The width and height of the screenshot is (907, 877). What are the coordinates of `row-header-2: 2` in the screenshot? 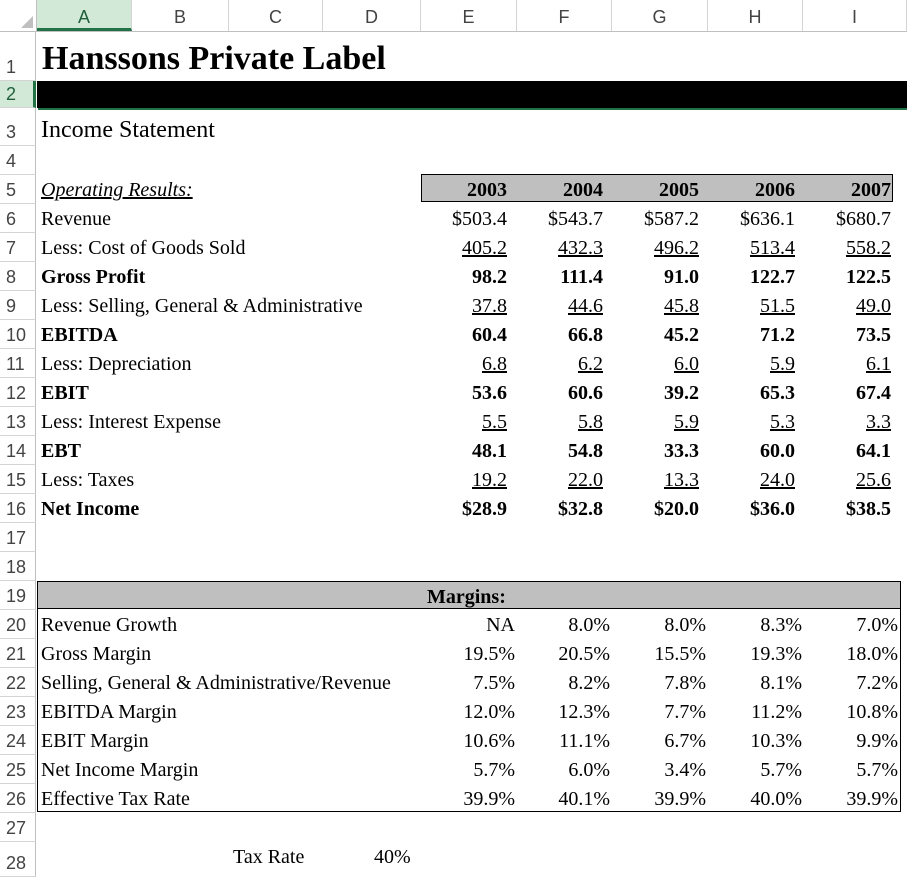 It's located at (18, 94).